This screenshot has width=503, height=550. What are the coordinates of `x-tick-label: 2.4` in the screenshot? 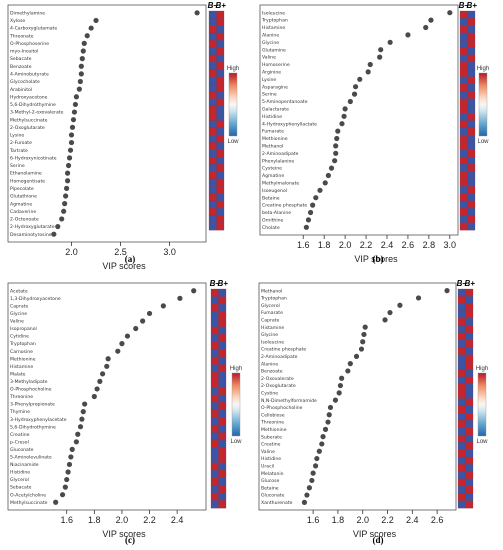 It's located at (412, 520).